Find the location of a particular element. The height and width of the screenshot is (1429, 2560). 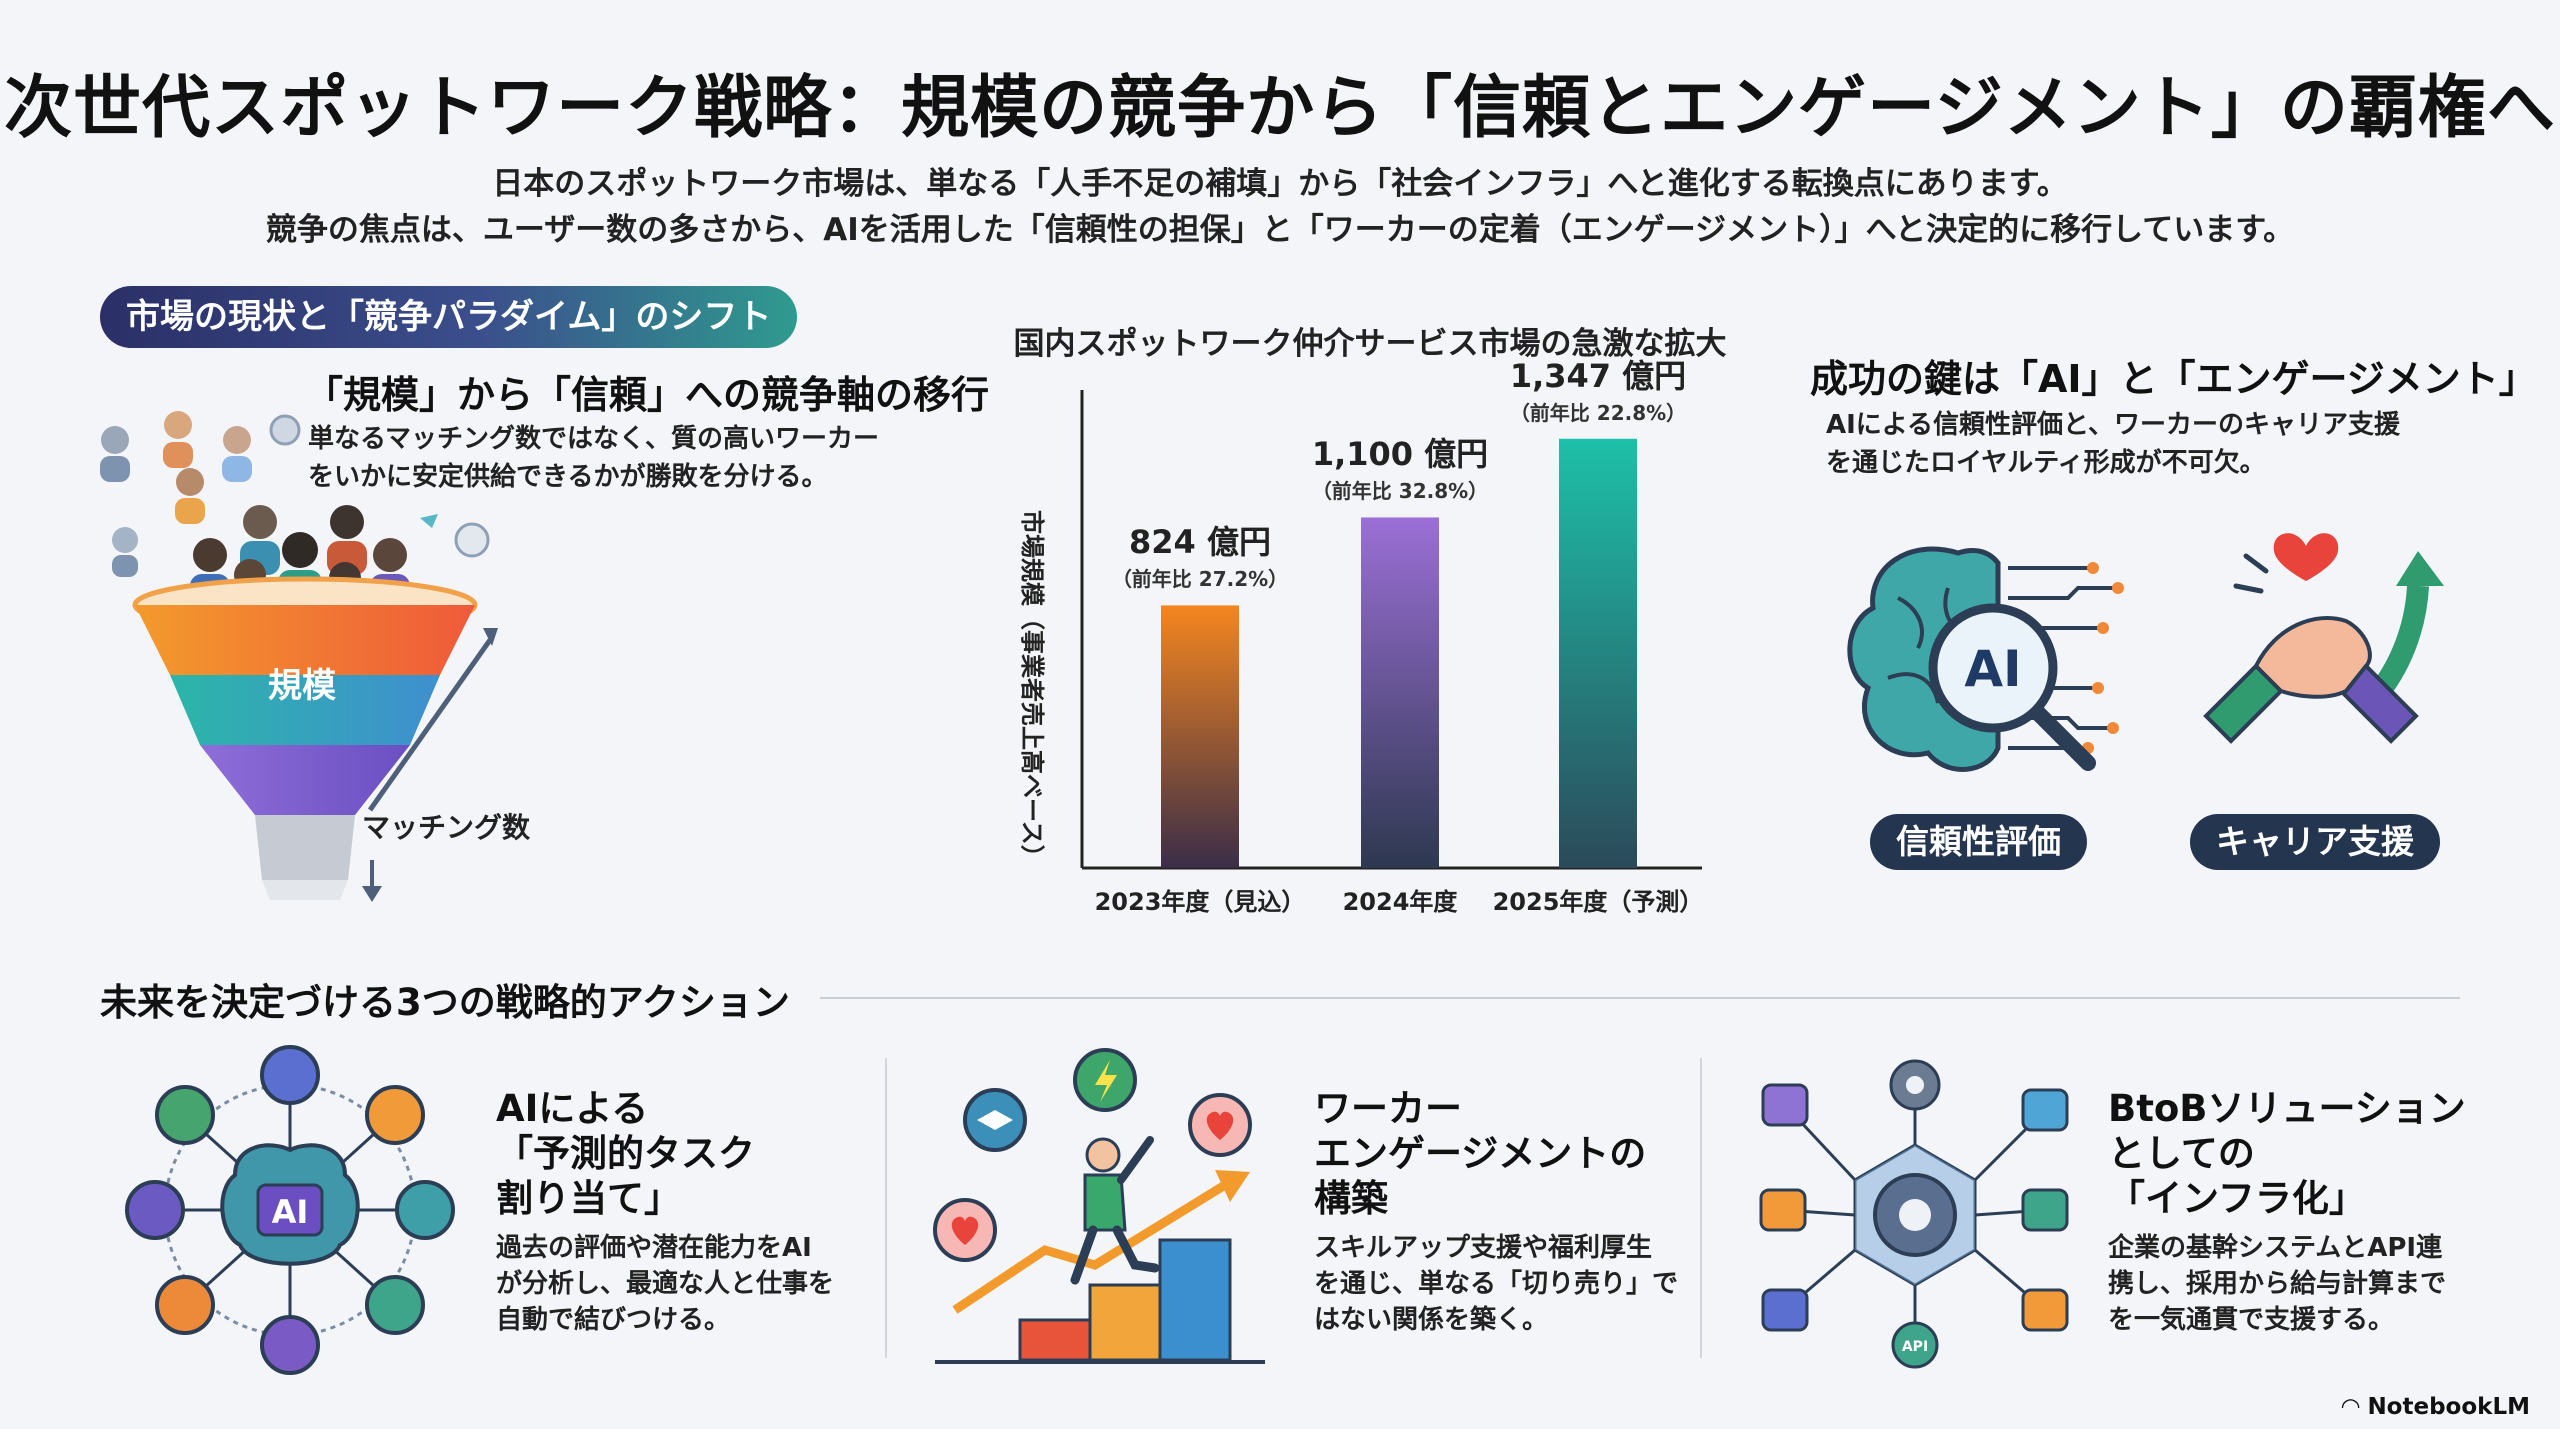

section-divider is located at coordinates (1640, 998).